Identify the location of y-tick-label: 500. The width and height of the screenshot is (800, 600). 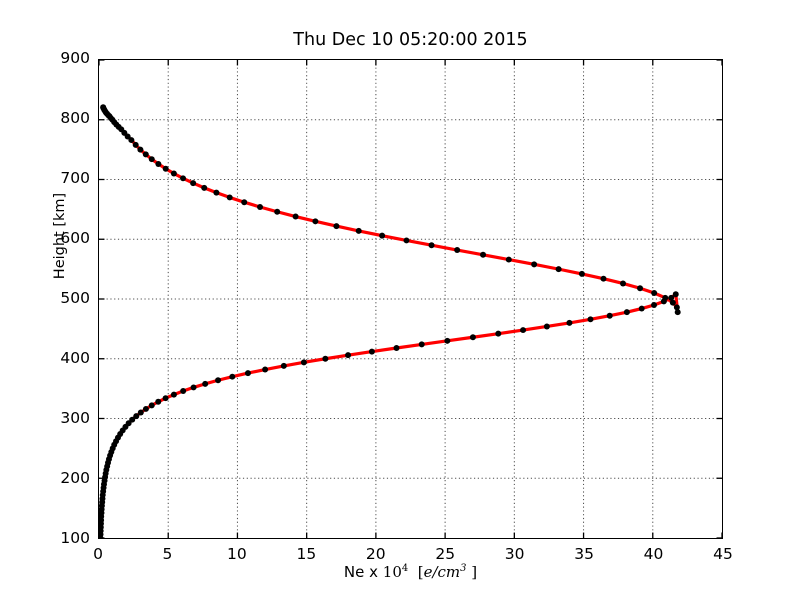
(75, 298).